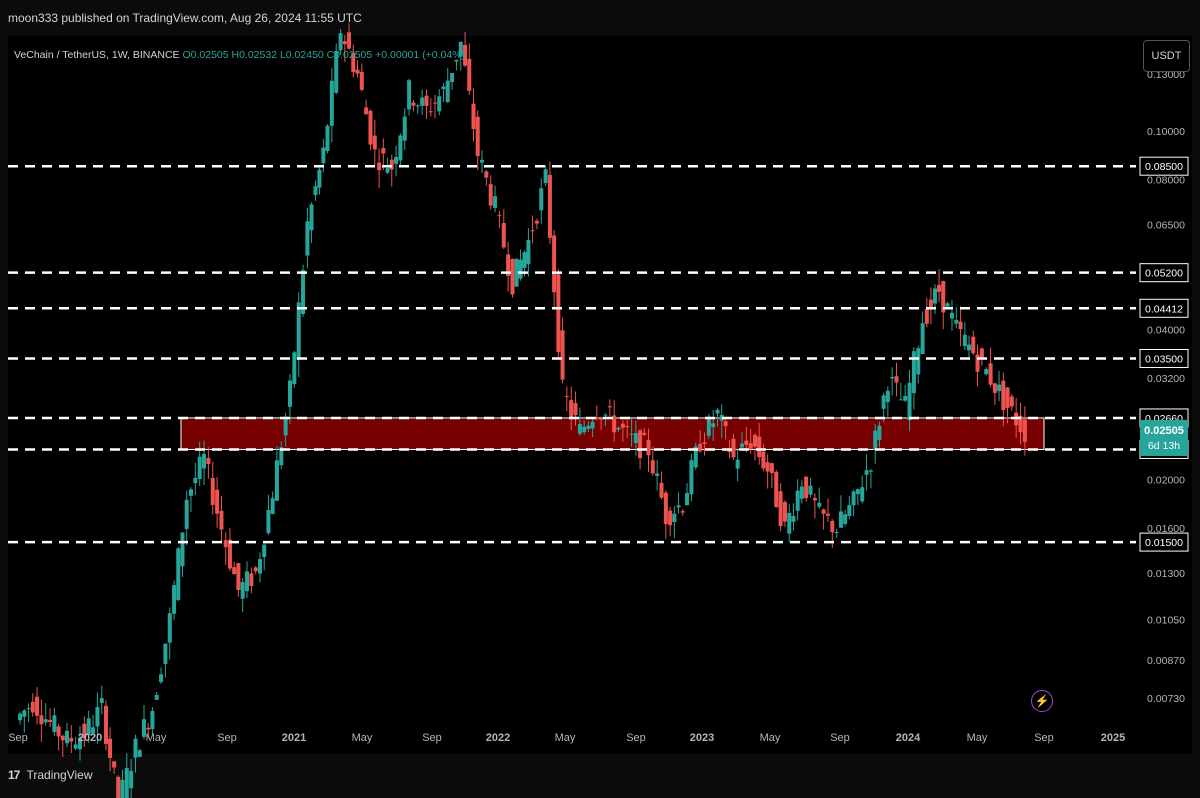  Describe the element at coordinates (1166, 529) in the screenshot. I see `y-tick-label: 0.01600` at that location.